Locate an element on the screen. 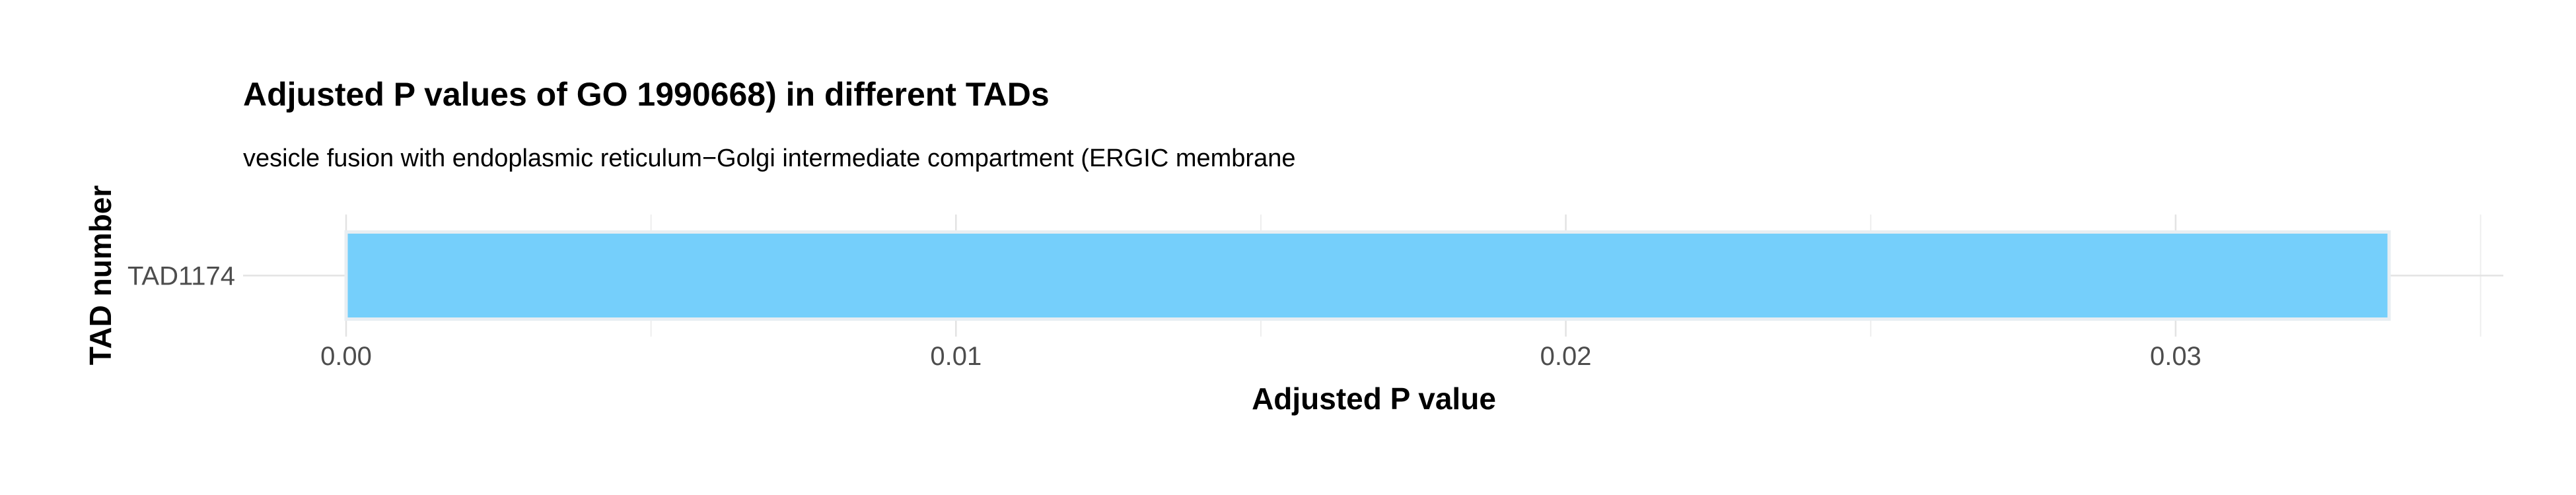 The image size is (2576, 495). bars is located at coordinates (1367, 275).